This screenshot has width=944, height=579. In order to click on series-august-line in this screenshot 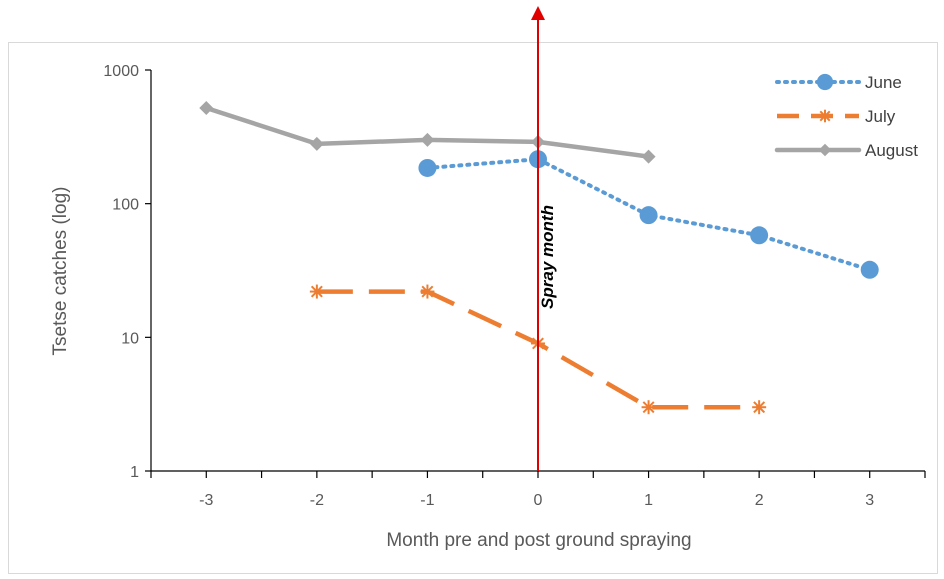, I will do `click(427, 132)`.